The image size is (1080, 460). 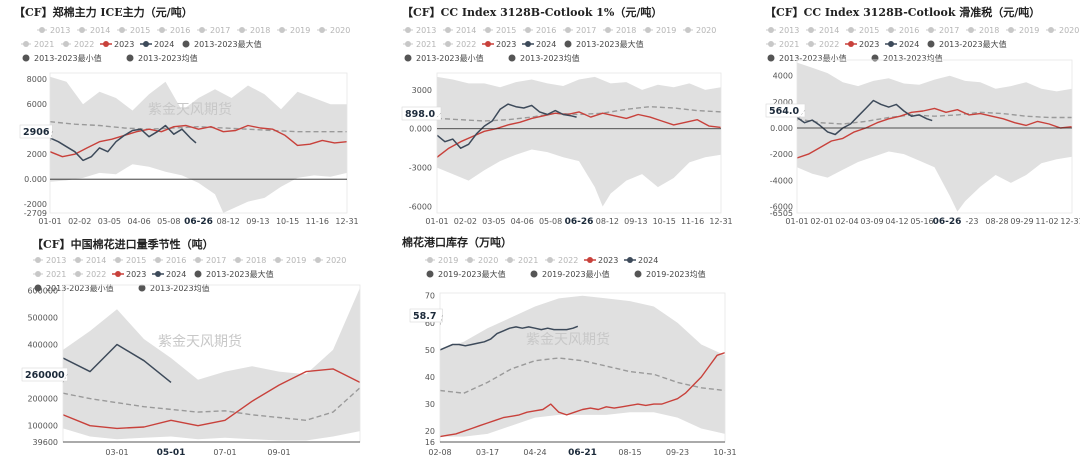 What do you see at coordinates (586, 30) in the screenshot?
I see `legend-label: 2017` at bounding box center [586, 30].